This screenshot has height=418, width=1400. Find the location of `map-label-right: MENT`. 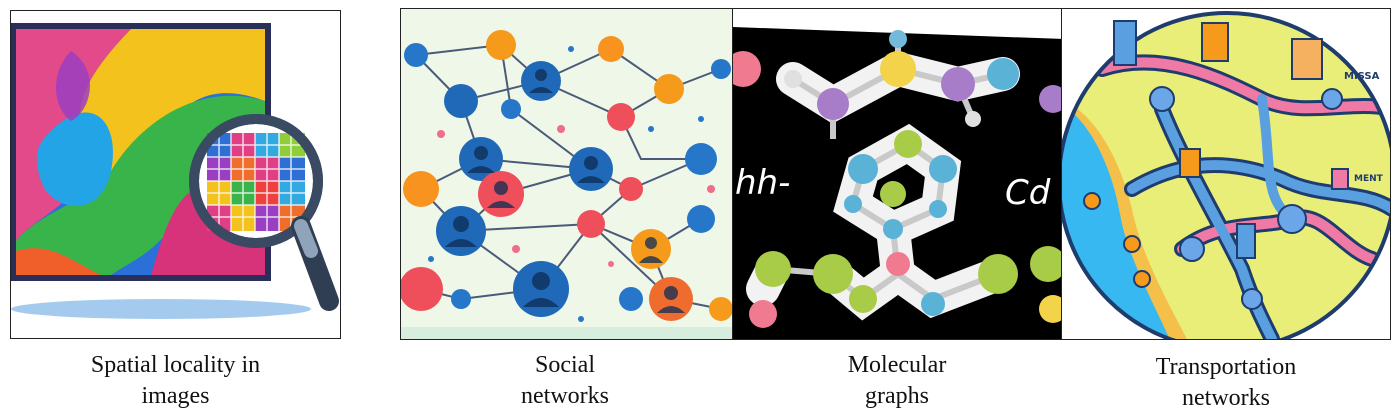

map-label-right: MENT is located at coordinates (1369, 179).